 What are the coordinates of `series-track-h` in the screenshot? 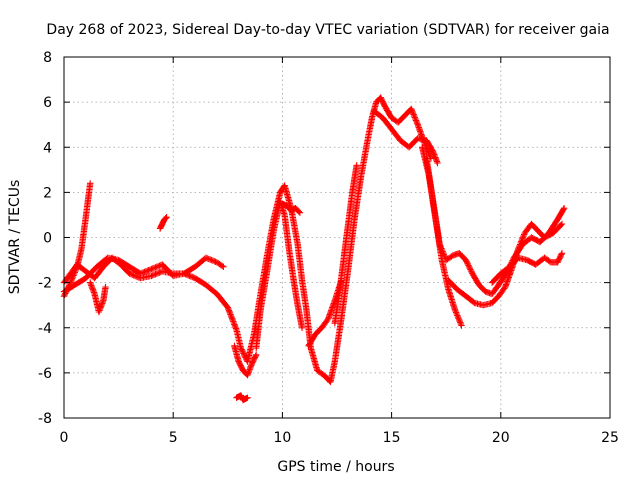 It's located at (279, 275).